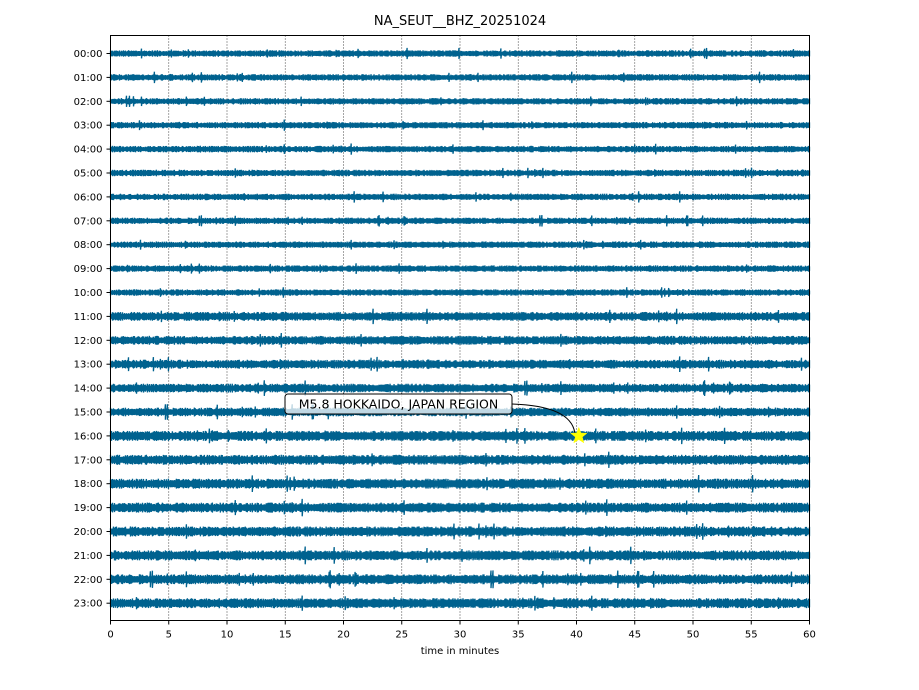 The image size is (919, 690). What do you see at coordinates (88, 174) in the screenshot?
I see `y-tick-label: 05:00` at bounding box center [88, 174].